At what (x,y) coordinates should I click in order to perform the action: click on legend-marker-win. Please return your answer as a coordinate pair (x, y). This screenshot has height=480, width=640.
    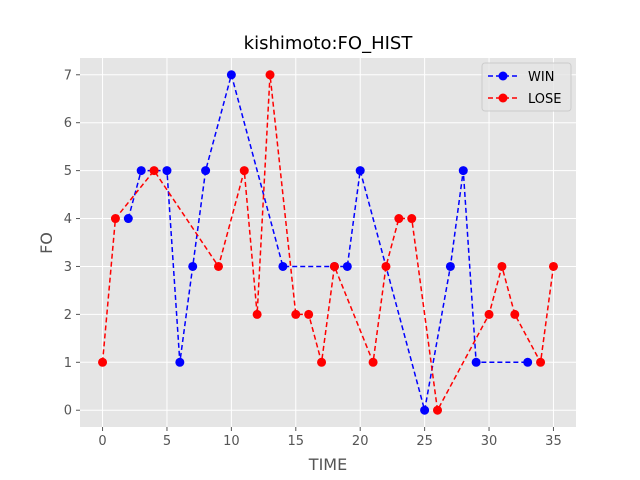
    Looking at the image, I should click on (503, 76).